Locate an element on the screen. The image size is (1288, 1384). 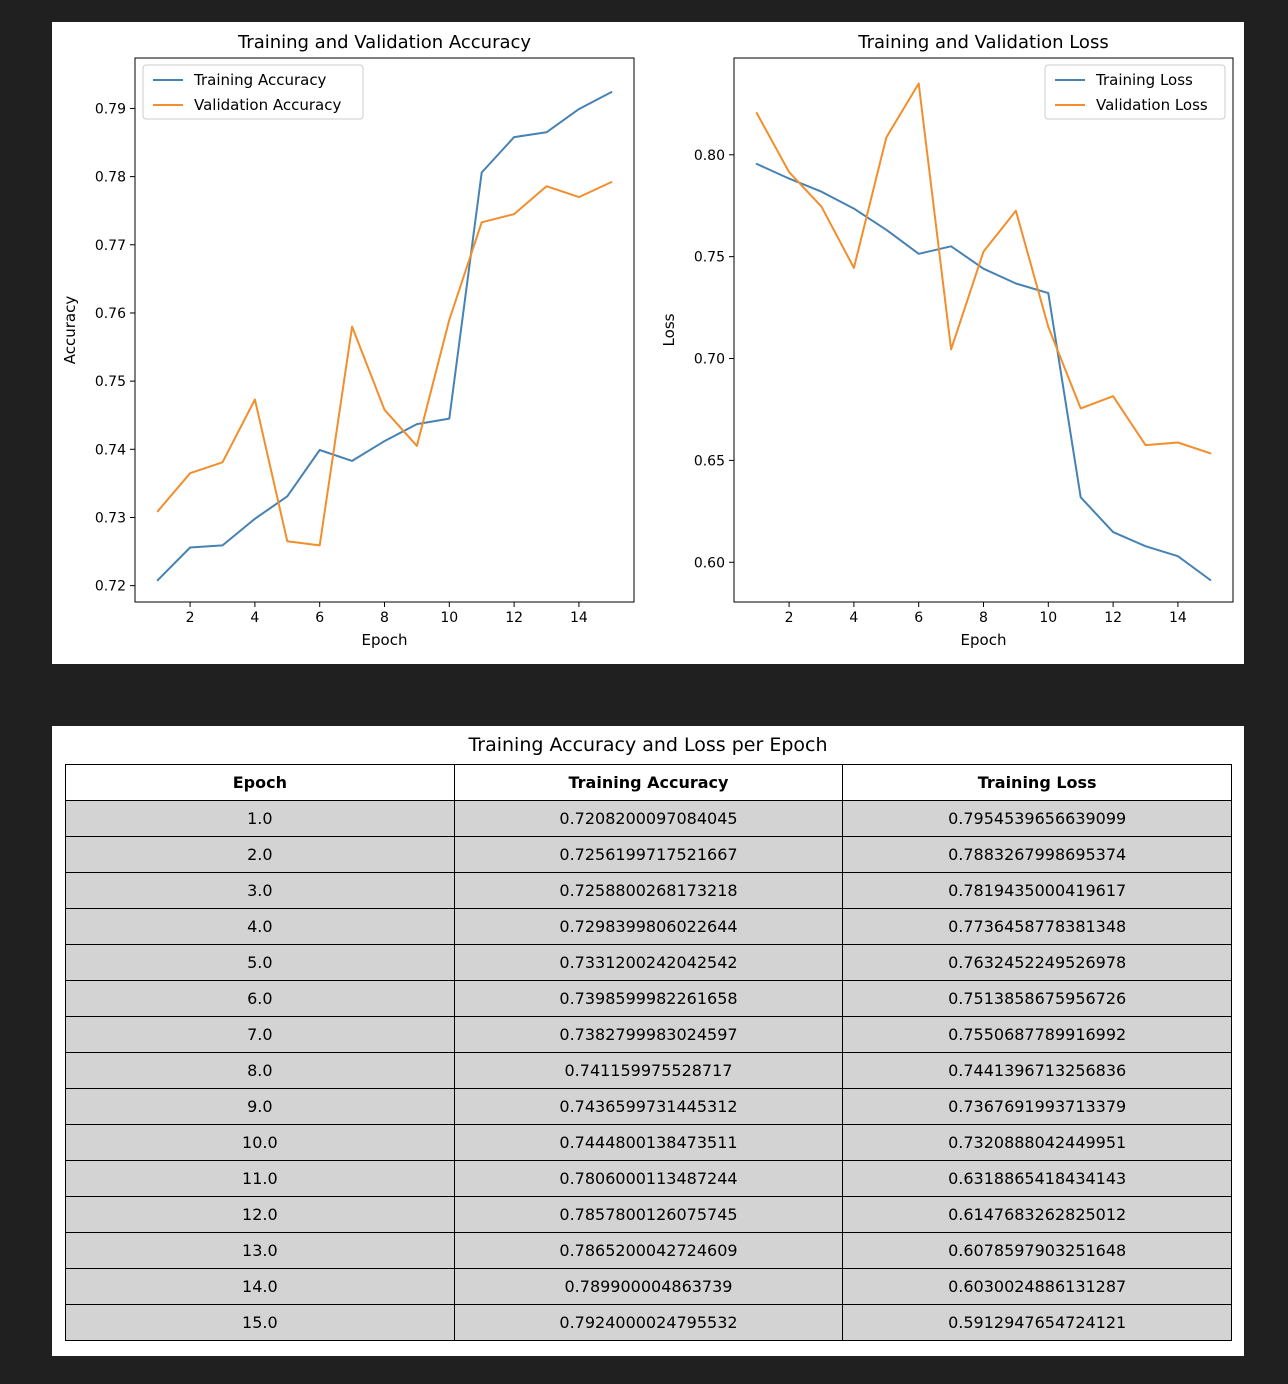
table-row: 6.0 0.7398599982261658 0.7513858675956726 is located at coordinates (648, 998).